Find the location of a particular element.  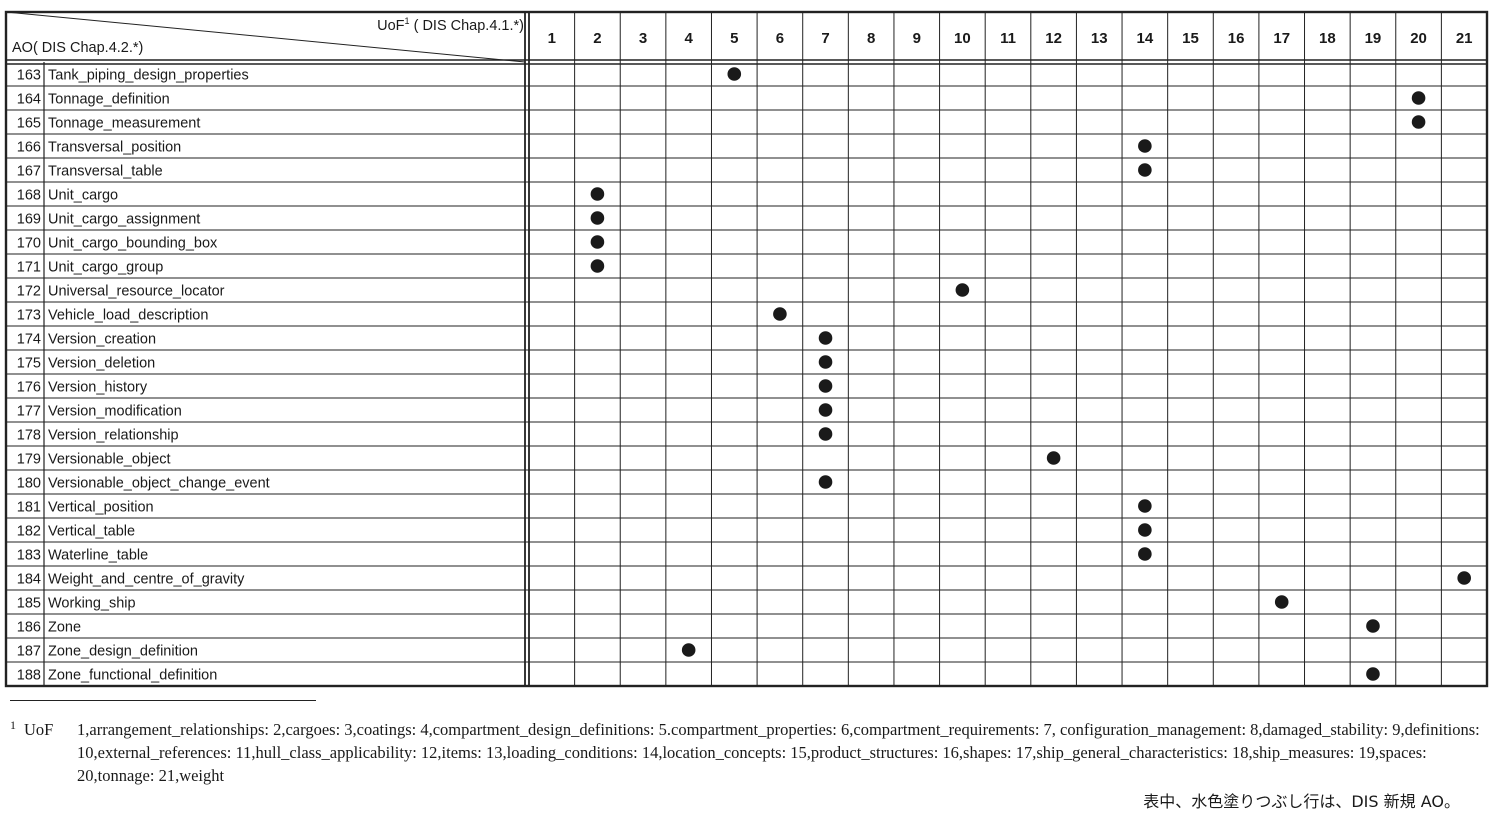

row-number: 172 is located at coordinates (29, 292).